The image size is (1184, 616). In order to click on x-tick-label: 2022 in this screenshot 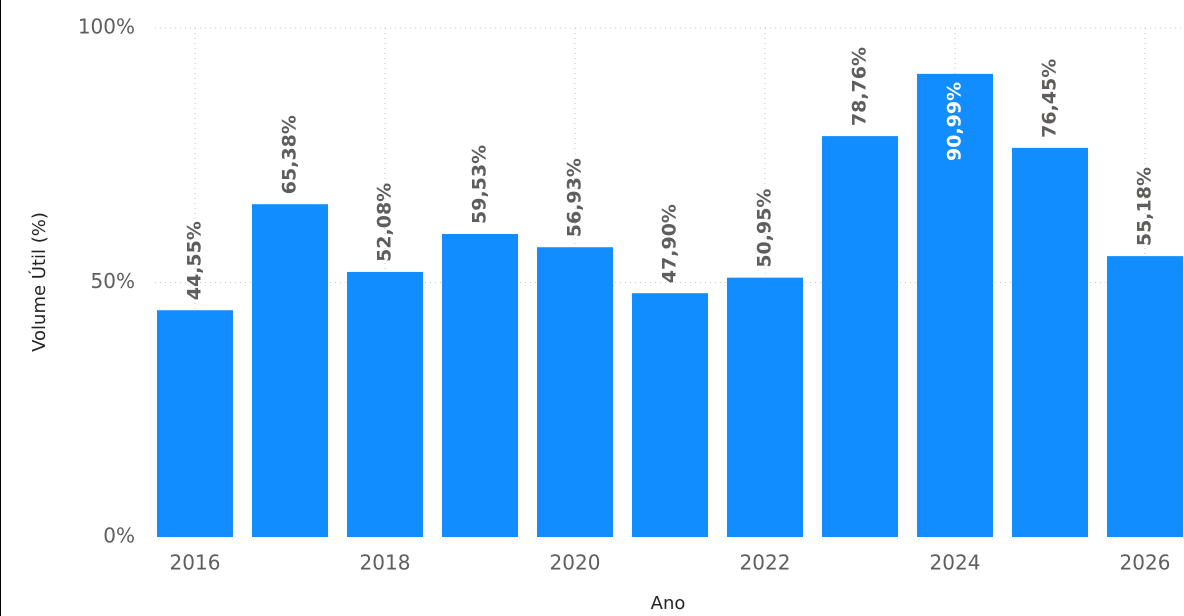, I will do `click(765, 563)`.